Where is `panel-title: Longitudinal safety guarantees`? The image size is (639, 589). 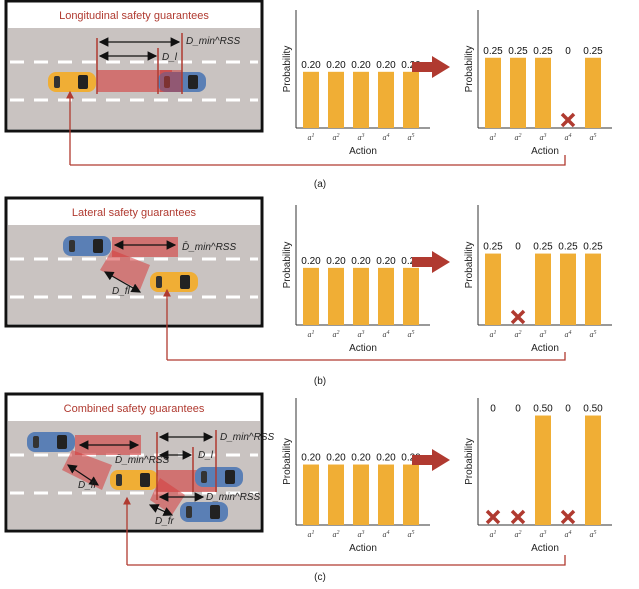
panel-title: Longitudinal safety guarantees is located at coordinates (134, 16).